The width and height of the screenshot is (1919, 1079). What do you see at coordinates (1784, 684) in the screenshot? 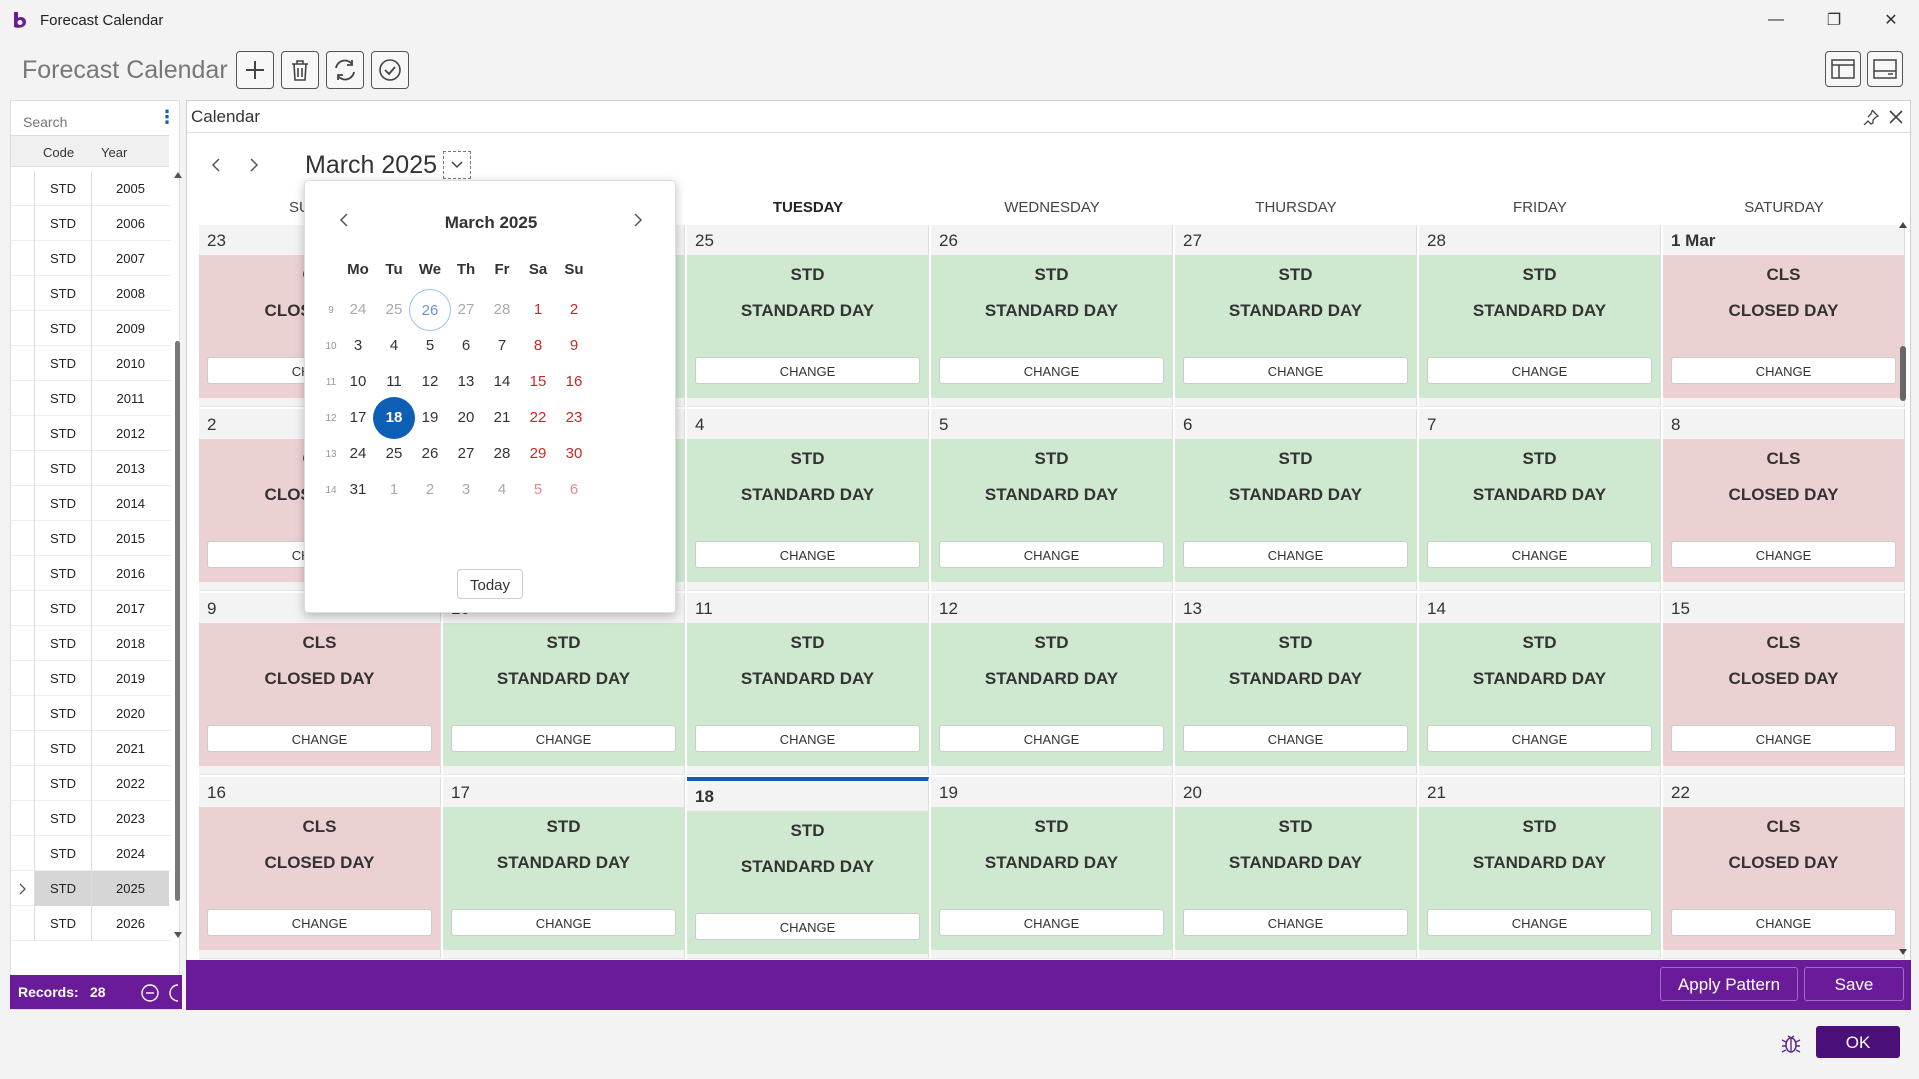
I see `calendar-day-cell: 15 CLS CLOSED DAY CHANGE` at bounding box center [1784, 684].